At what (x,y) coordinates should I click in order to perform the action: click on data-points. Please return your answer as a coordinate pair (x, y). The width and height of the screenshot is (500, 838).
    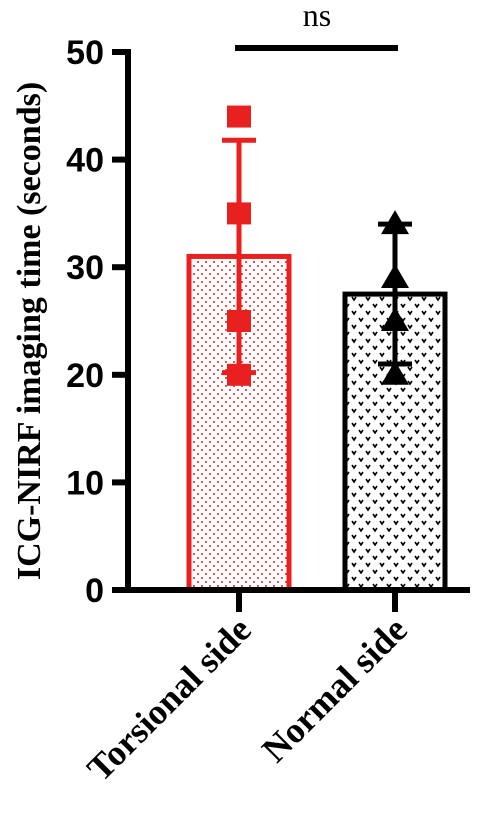
    Looking at the image, I should click on (318, 245).